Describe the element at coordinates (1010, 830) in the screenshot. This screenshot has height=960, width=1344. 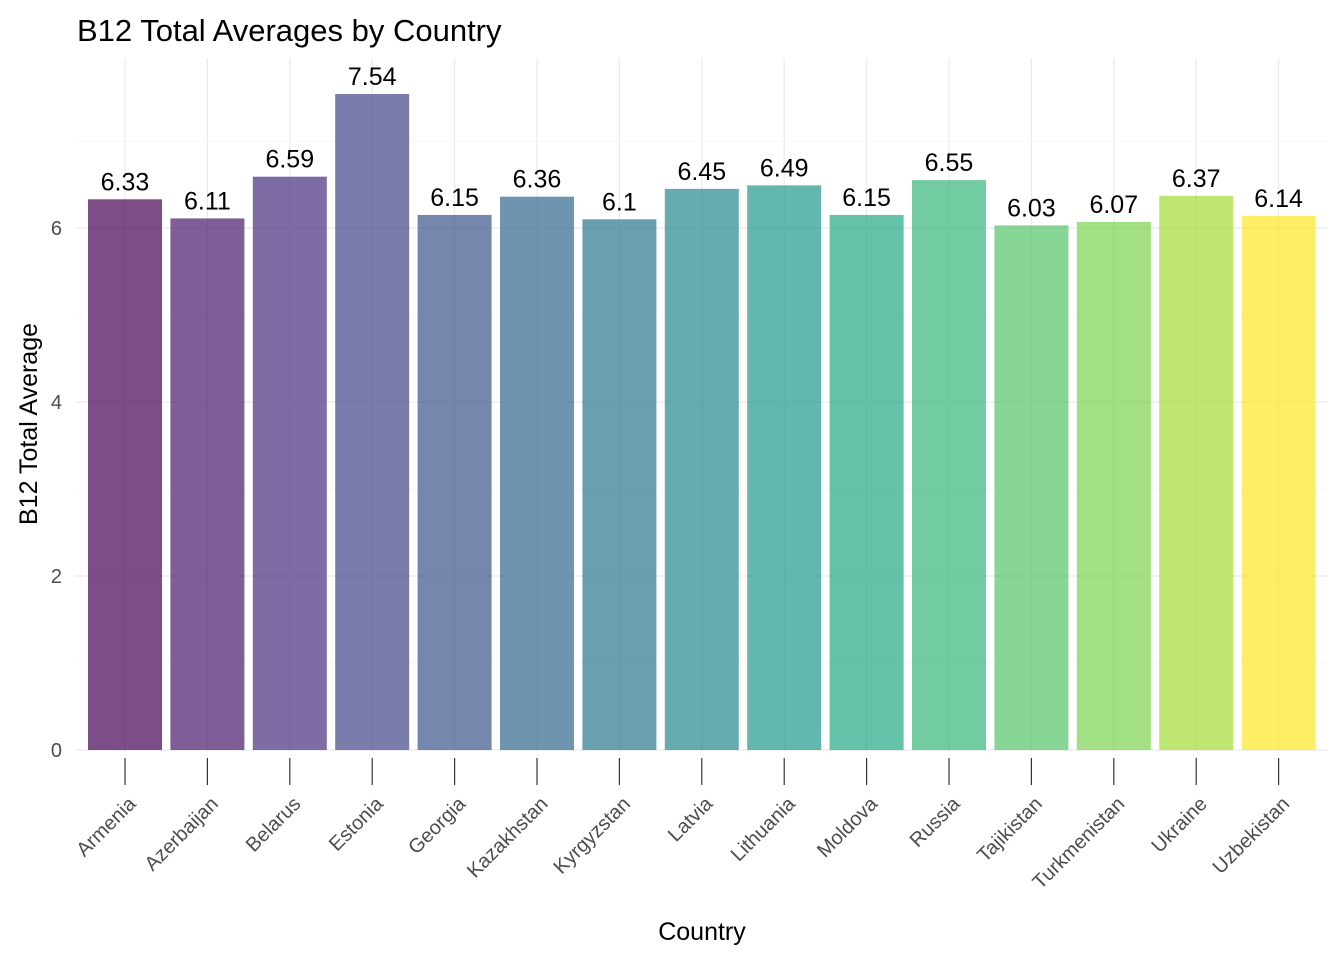
I see `x-tick-label-tajikistan: Tajikistan` at that location.